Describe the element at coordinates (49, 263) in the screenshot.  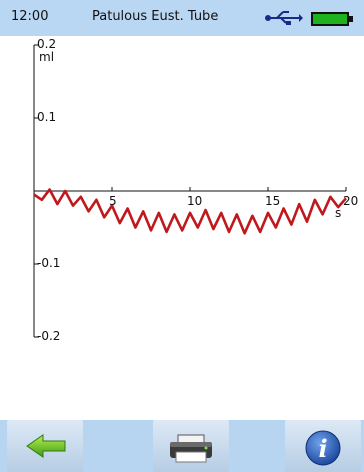
I see `y-tick-label: -0.1` at that location.